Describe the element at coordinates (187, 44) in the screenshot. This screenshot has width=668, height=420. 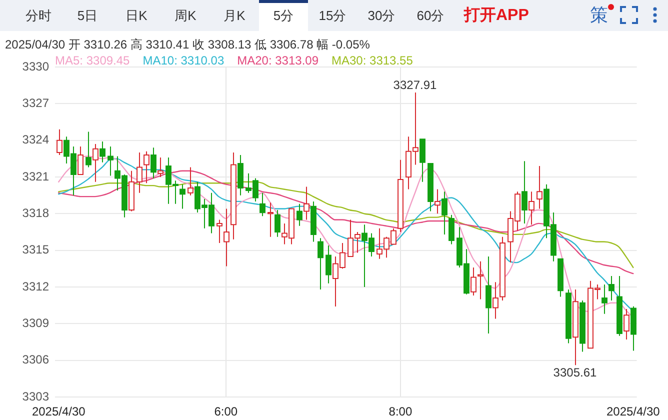
I see `chart-title: 2025/04/30 开 3310.26 高 3310.41 收 3308.13 低 3306.78 幅 -0.05%` at that location.